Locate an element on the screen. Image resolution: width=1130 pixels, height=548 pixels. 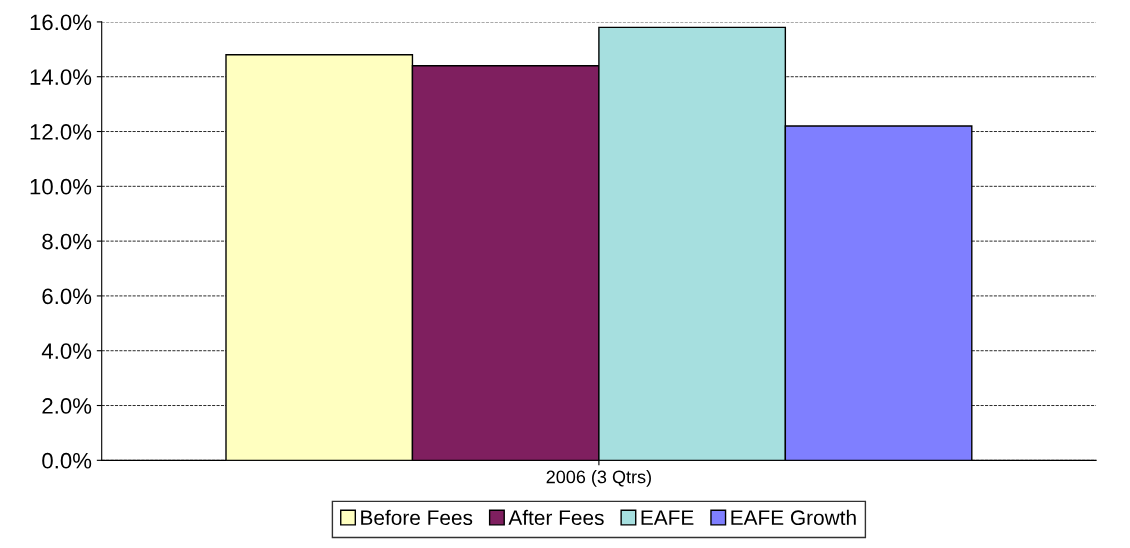
y-tick-label: 12.0% is located at coordinates (61, 132).